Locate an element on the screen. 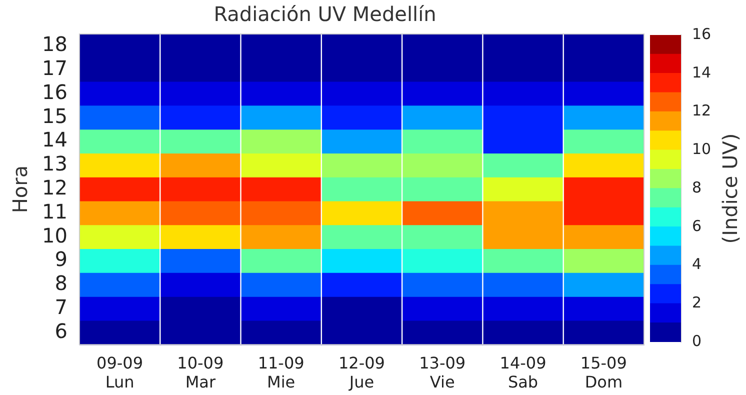 This screenshot has width=746, height=395. x-tick-label: 12-09 Jue is located at coordinates (361, 372).